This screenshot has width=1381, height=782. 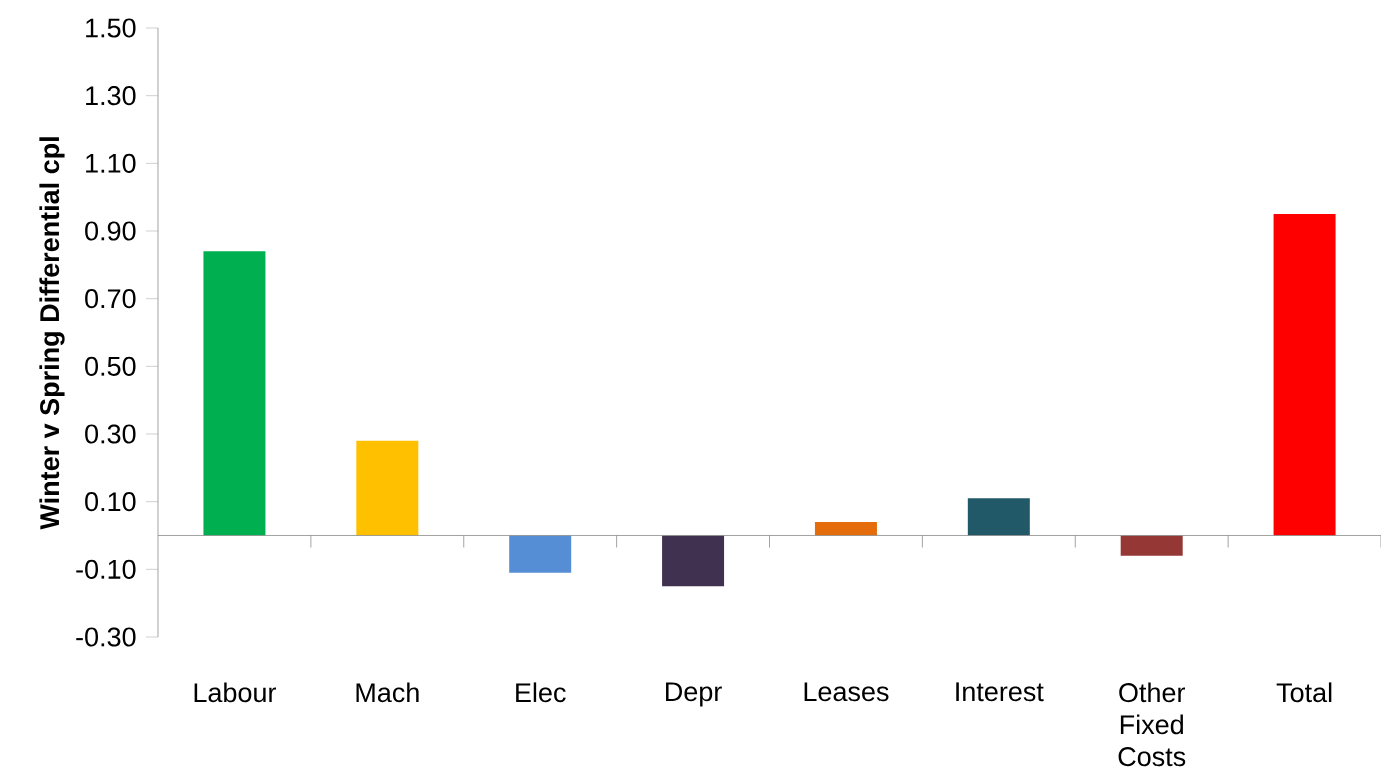 I want to click on x-tick-label: Mach, so click(x=387, y=692).